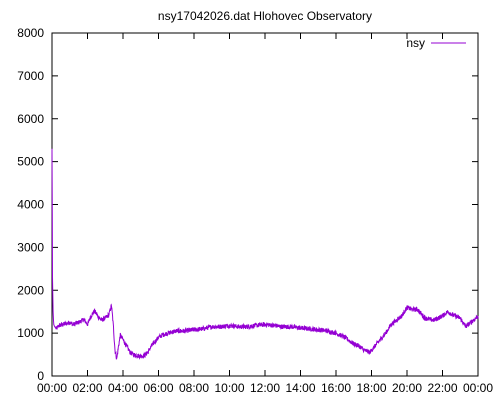  I want to click on y-tick-label: 0, so click(40, 376).